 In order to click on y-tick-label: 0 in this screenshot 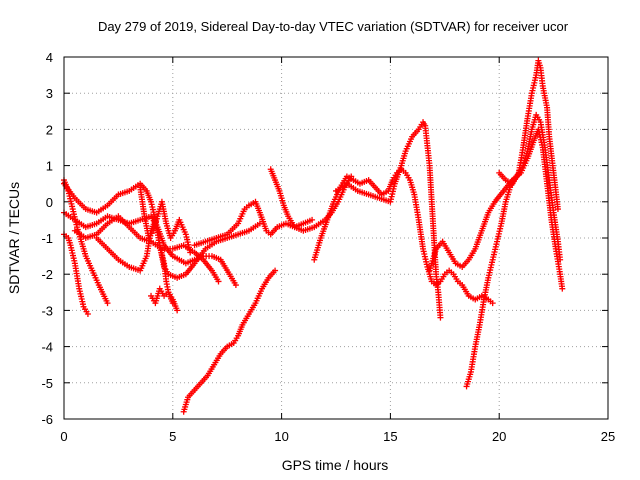, I will do `click(49, 202)`.